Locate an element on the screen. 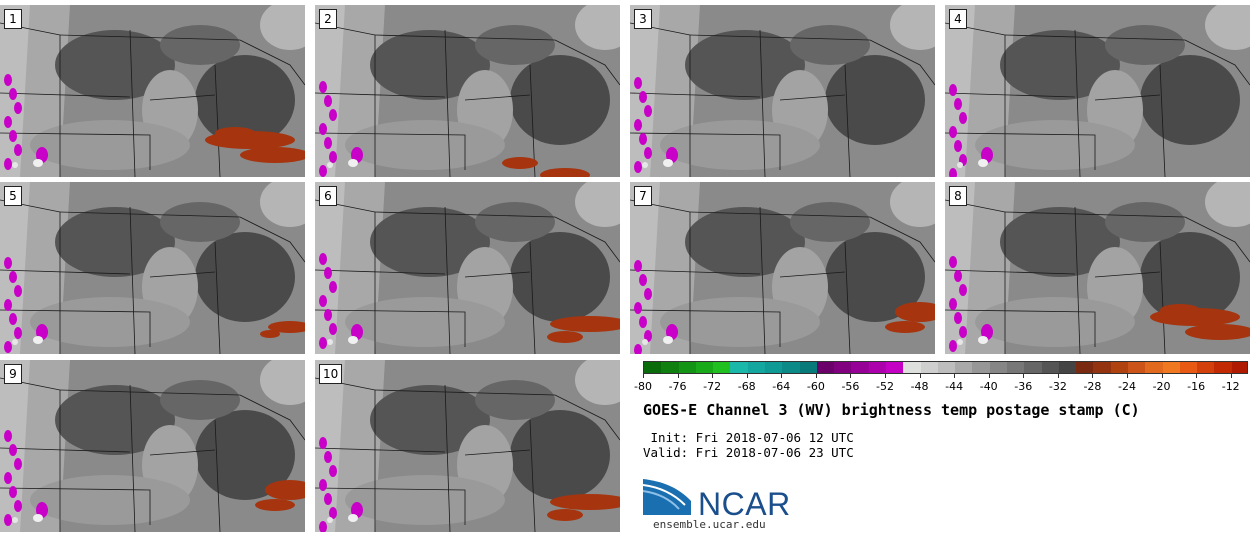 The image size is (1260, 533). colorbar-tick-label: -80 is located at coordinates (643, 386).